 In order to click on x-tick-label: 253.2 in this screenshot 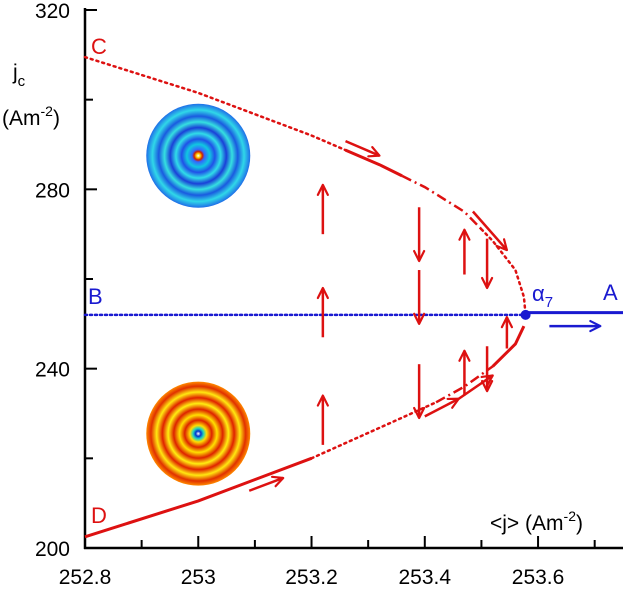, I will do `click(311, 577)`.